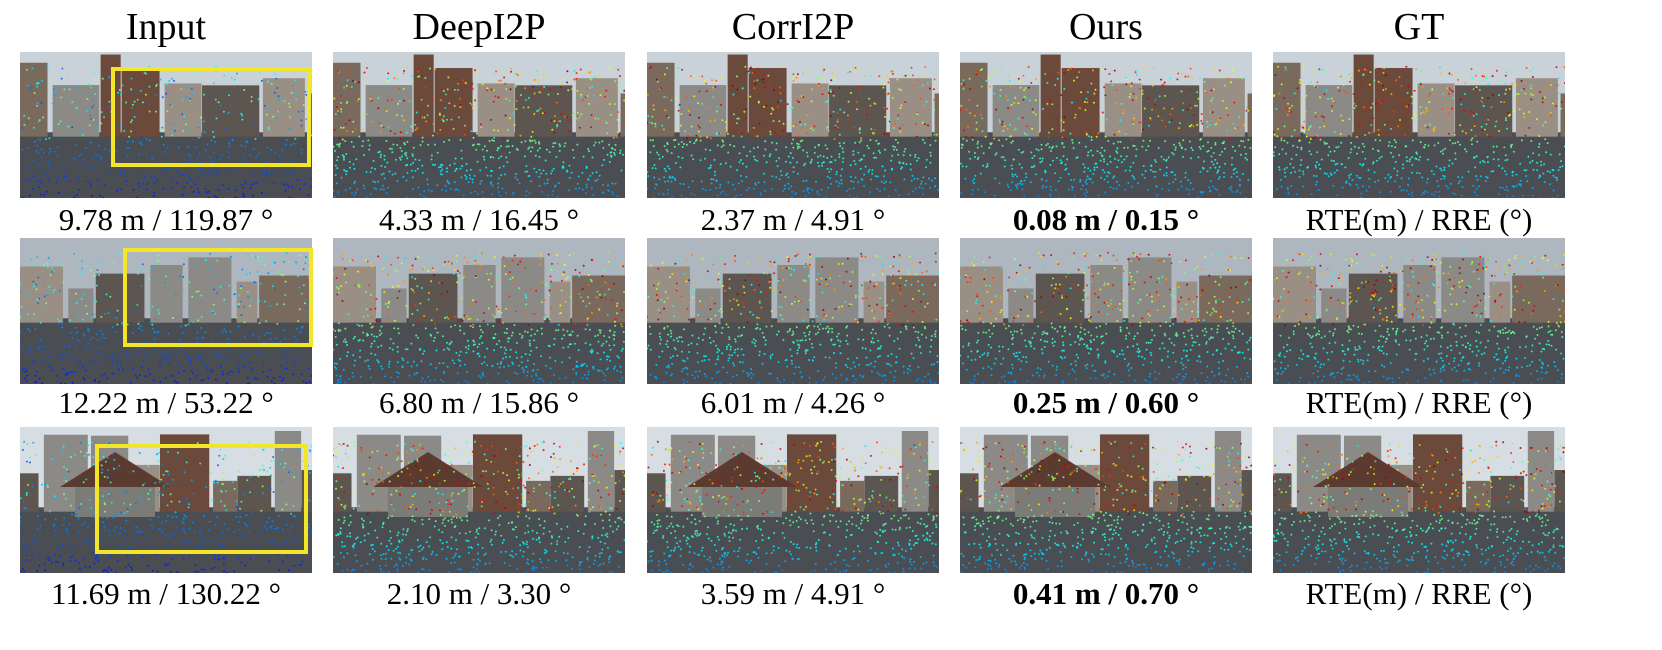  I want to click on column-header-corri2p: CorrI2P, so click(793, 27).